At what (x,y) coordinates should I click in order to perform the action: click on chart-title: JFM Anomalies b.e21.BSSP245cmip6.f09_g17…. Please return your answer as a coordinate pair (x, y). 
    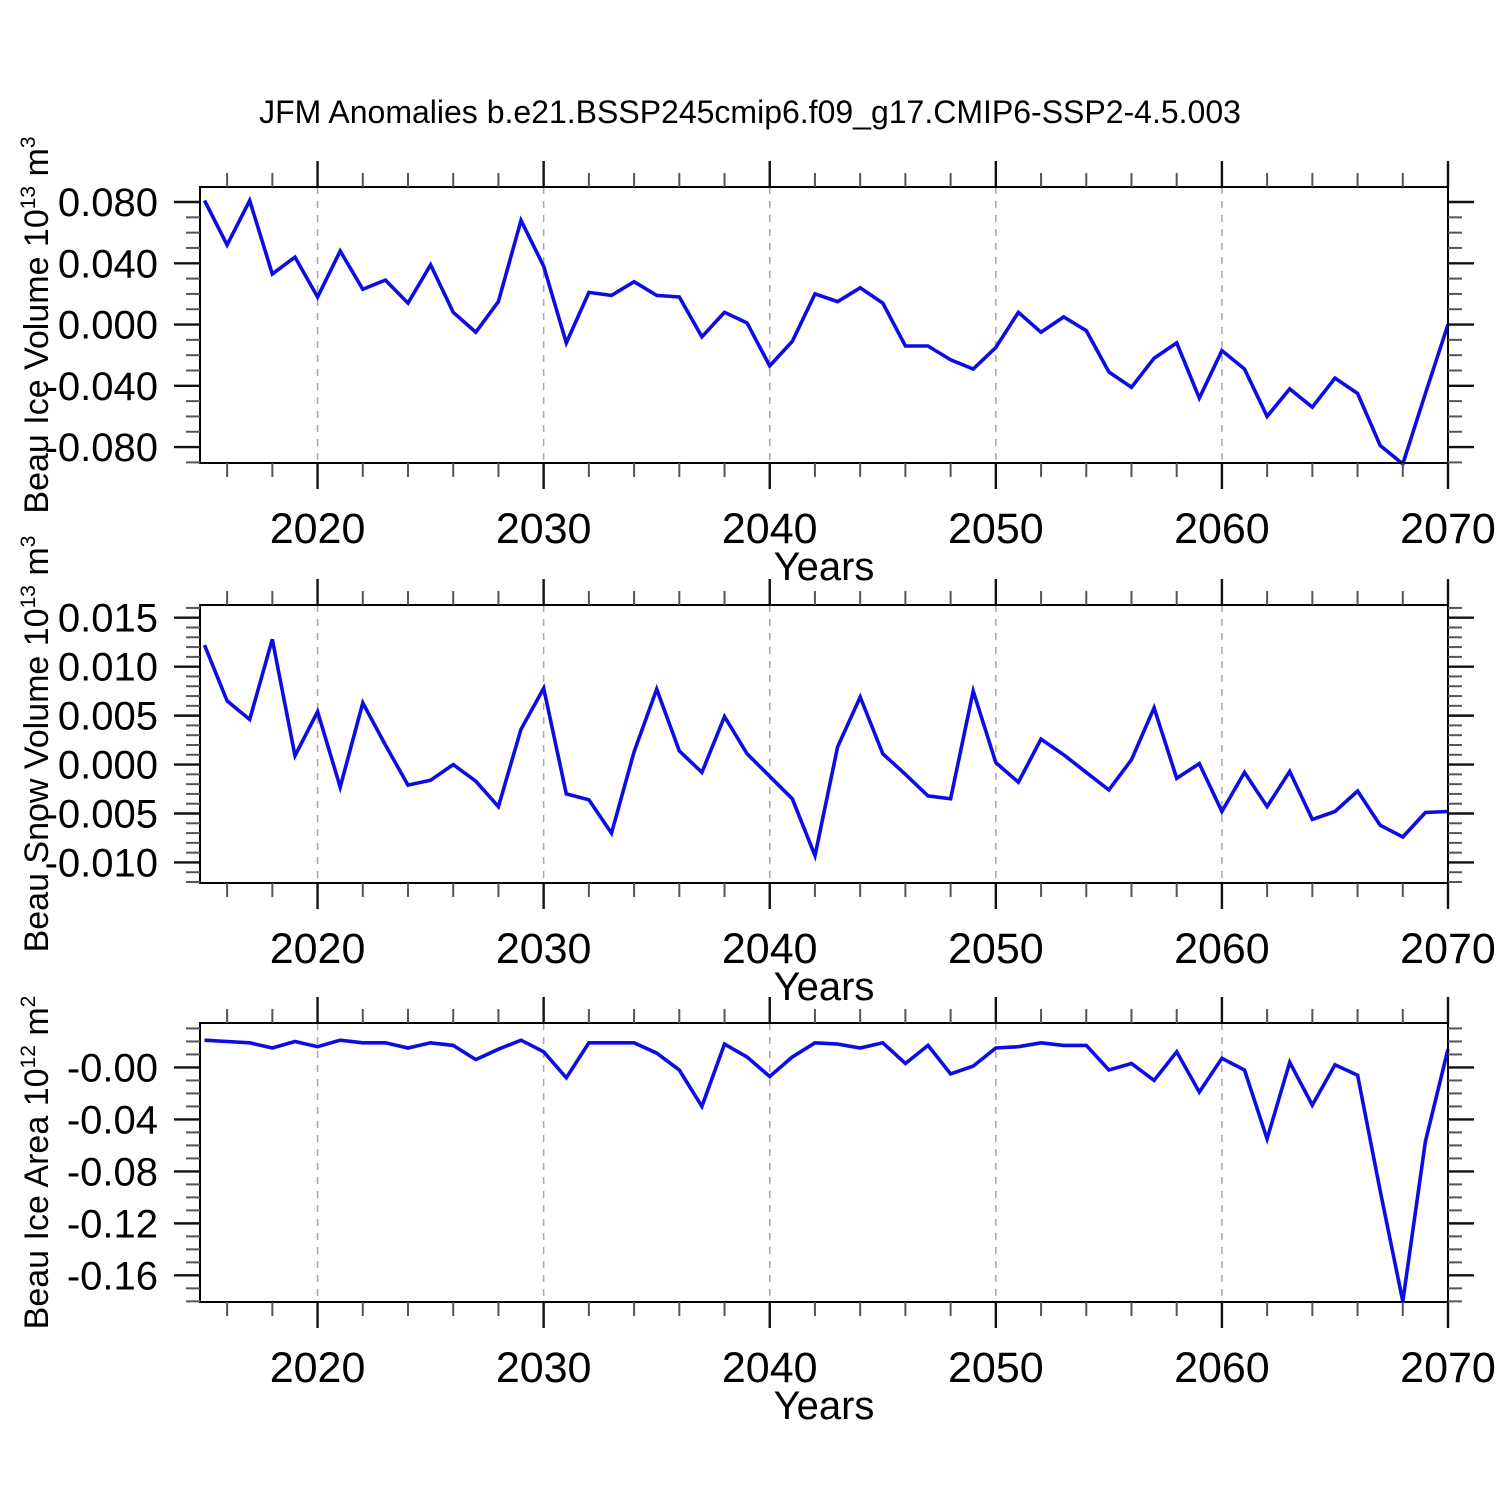
    Looking at the image, I should click on (750, 112).